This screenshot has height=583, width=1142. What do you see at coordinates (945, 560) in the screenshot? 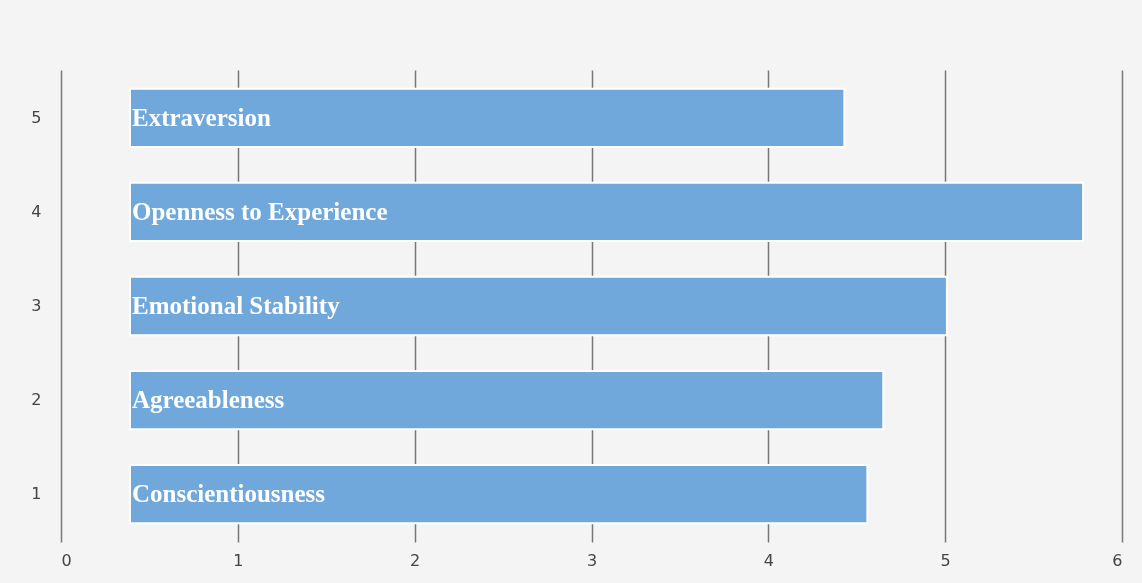
I see `x-tick-label: 5` at bounding box center [945, 560].